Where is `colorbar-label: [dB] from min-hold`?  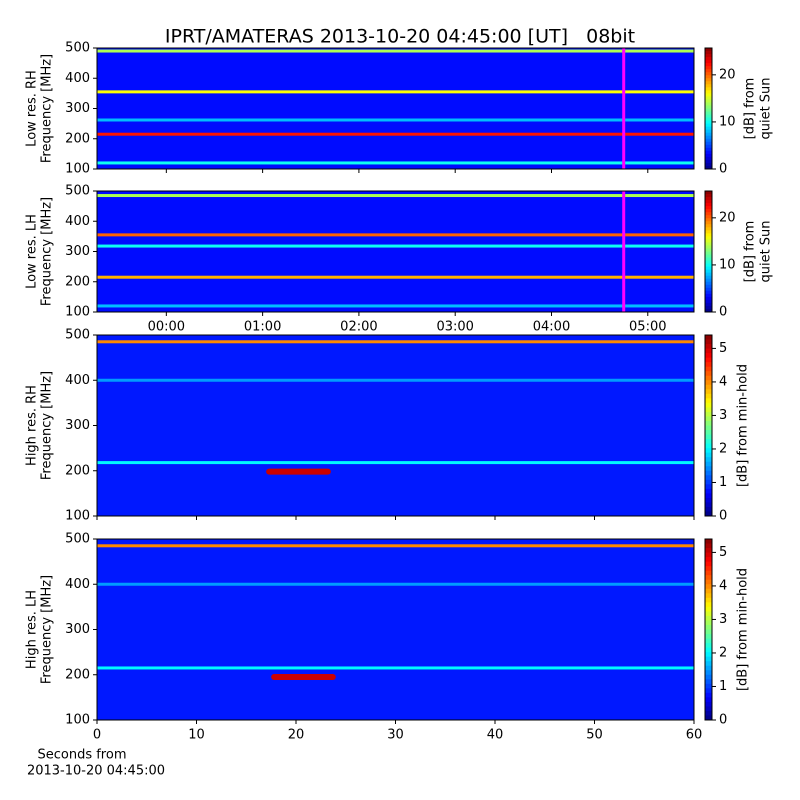 colorbar-label: [dB] from min-hold is located at coordinates (743, 425).